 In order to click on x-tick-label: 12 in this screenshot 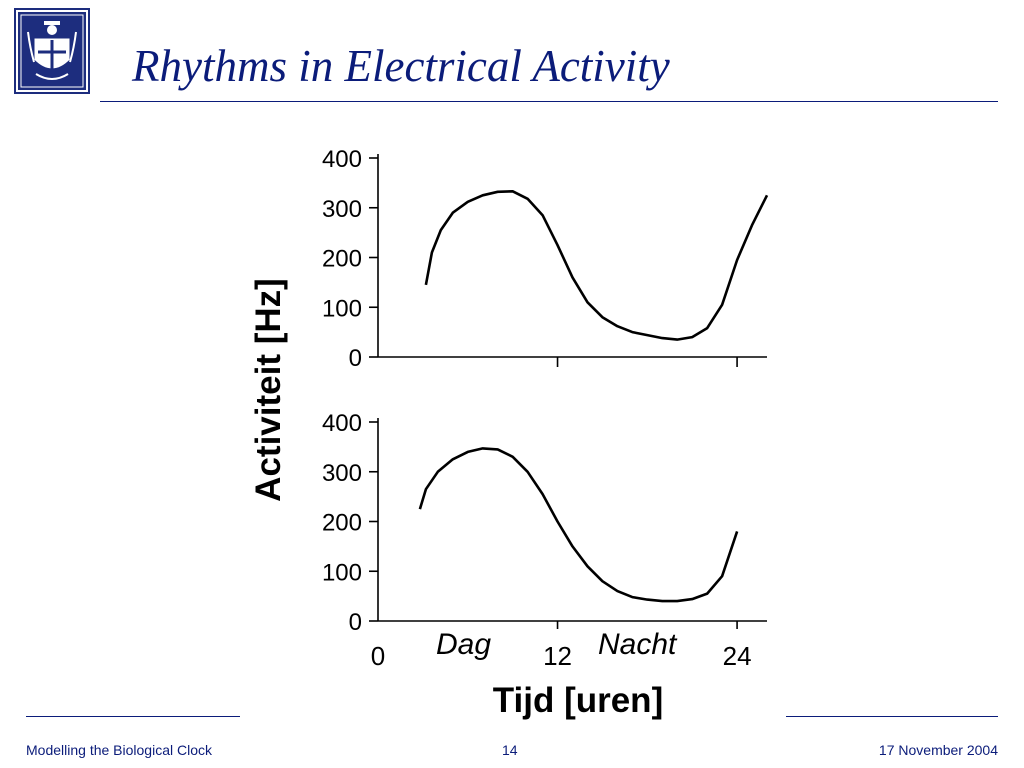, I will do `click(557, 656)`.